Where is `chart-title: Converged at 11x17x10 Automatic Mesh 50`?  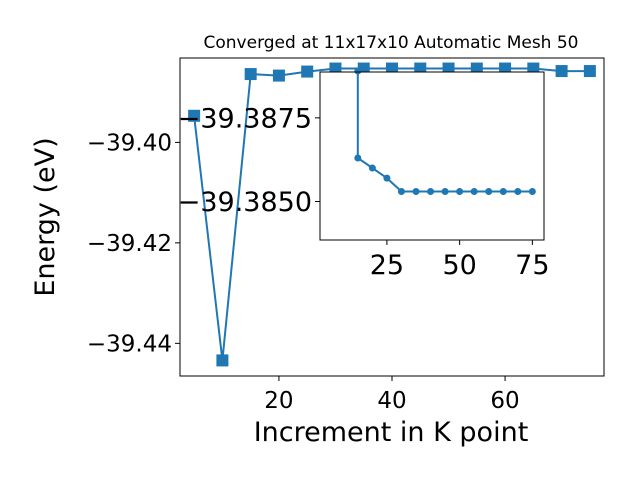 chart-title: Converged at 11x17x10 Automatic Mesh 50 is located at coordinates (391, 43).